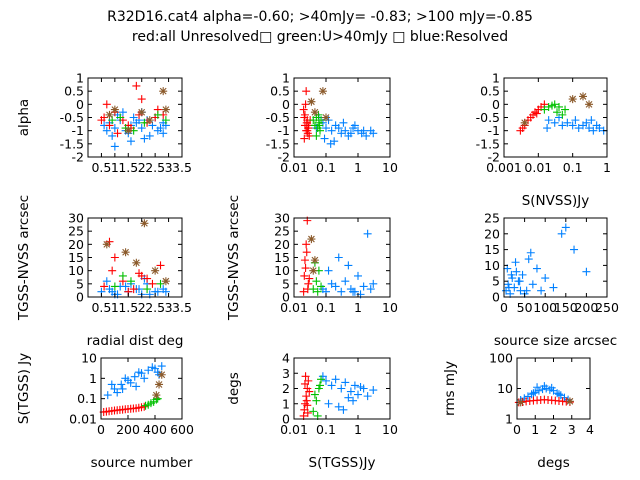  What do you see at coordinates (504, 167) in the screenshot?
I see `x-tick-label: 0.001` at bounding box center [504, 167].